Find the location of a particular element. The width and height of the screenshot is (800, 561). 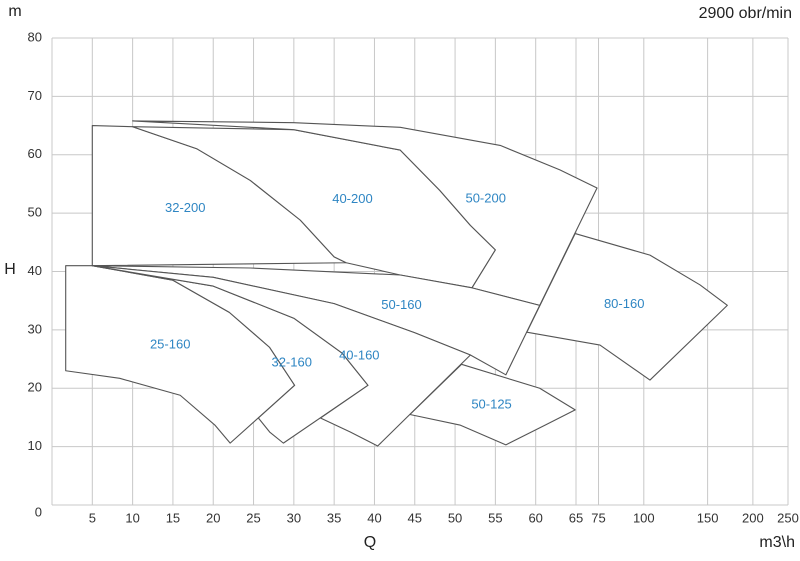

x-axis-label: Q is located at coordinates (370, 542).